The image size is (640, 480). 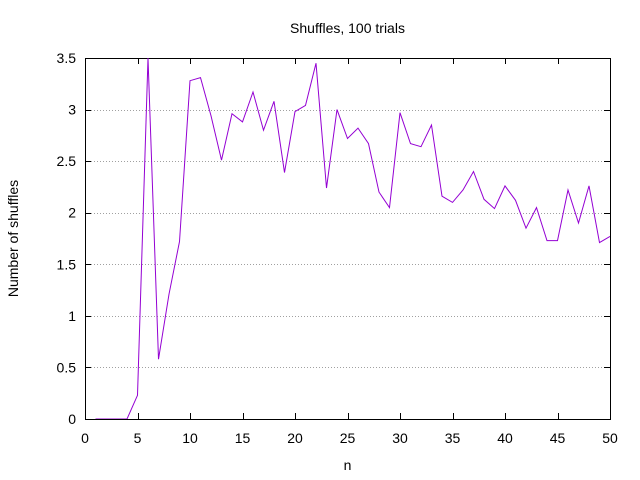 I want to click on x-tick-label: 40, so click(x=505, y=438).